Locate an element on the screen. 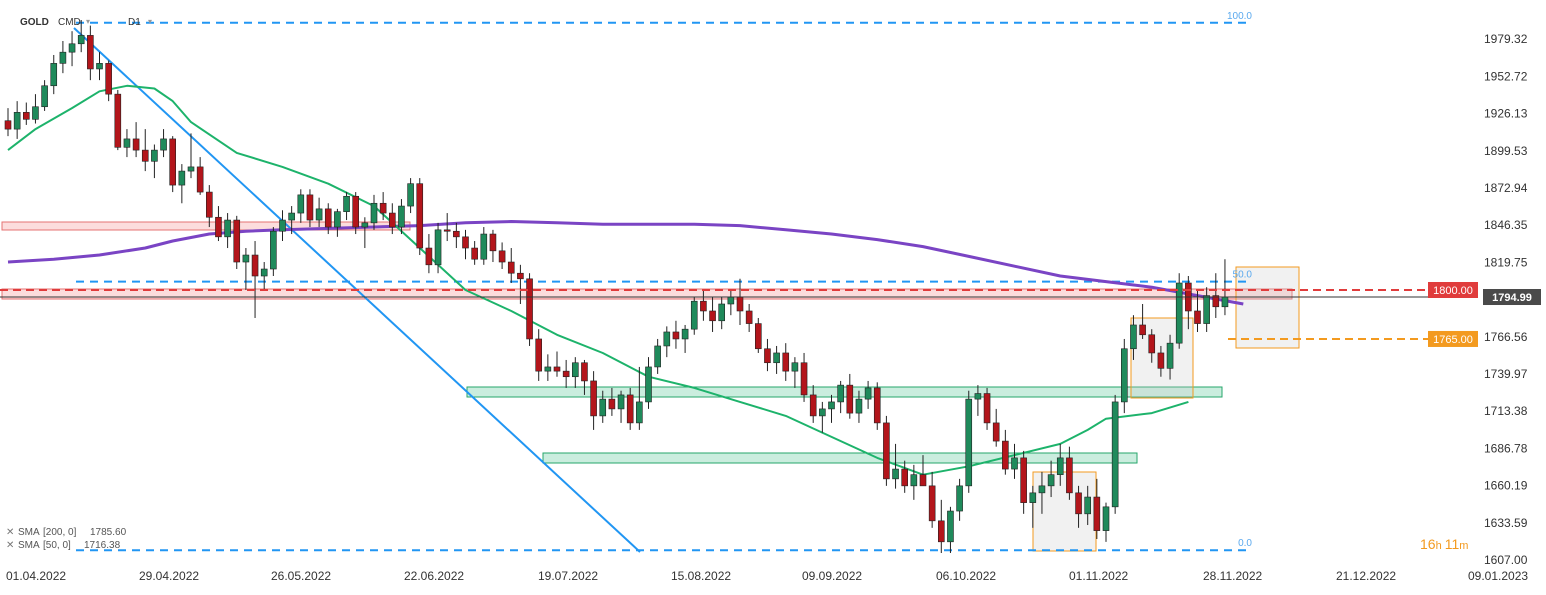  y-tick-label: 1872.94 is located at coordinates (1506, 188).